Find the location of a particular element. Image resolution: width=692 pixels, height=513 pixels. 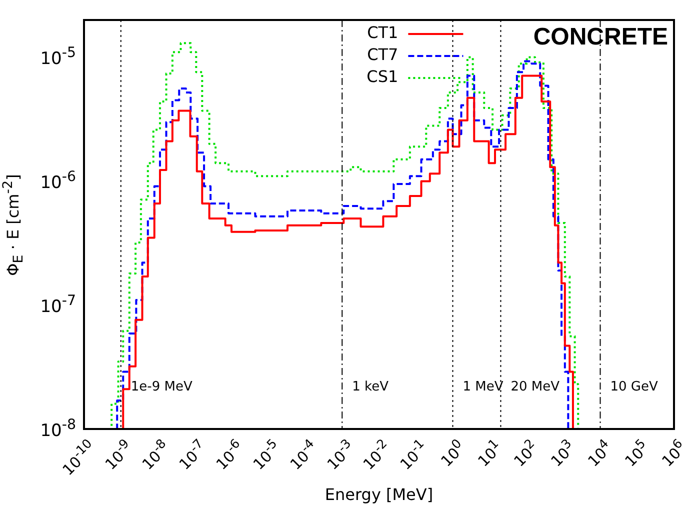

y-tick-label: 10$^{-6}$ is located at coordinates (58, 181).